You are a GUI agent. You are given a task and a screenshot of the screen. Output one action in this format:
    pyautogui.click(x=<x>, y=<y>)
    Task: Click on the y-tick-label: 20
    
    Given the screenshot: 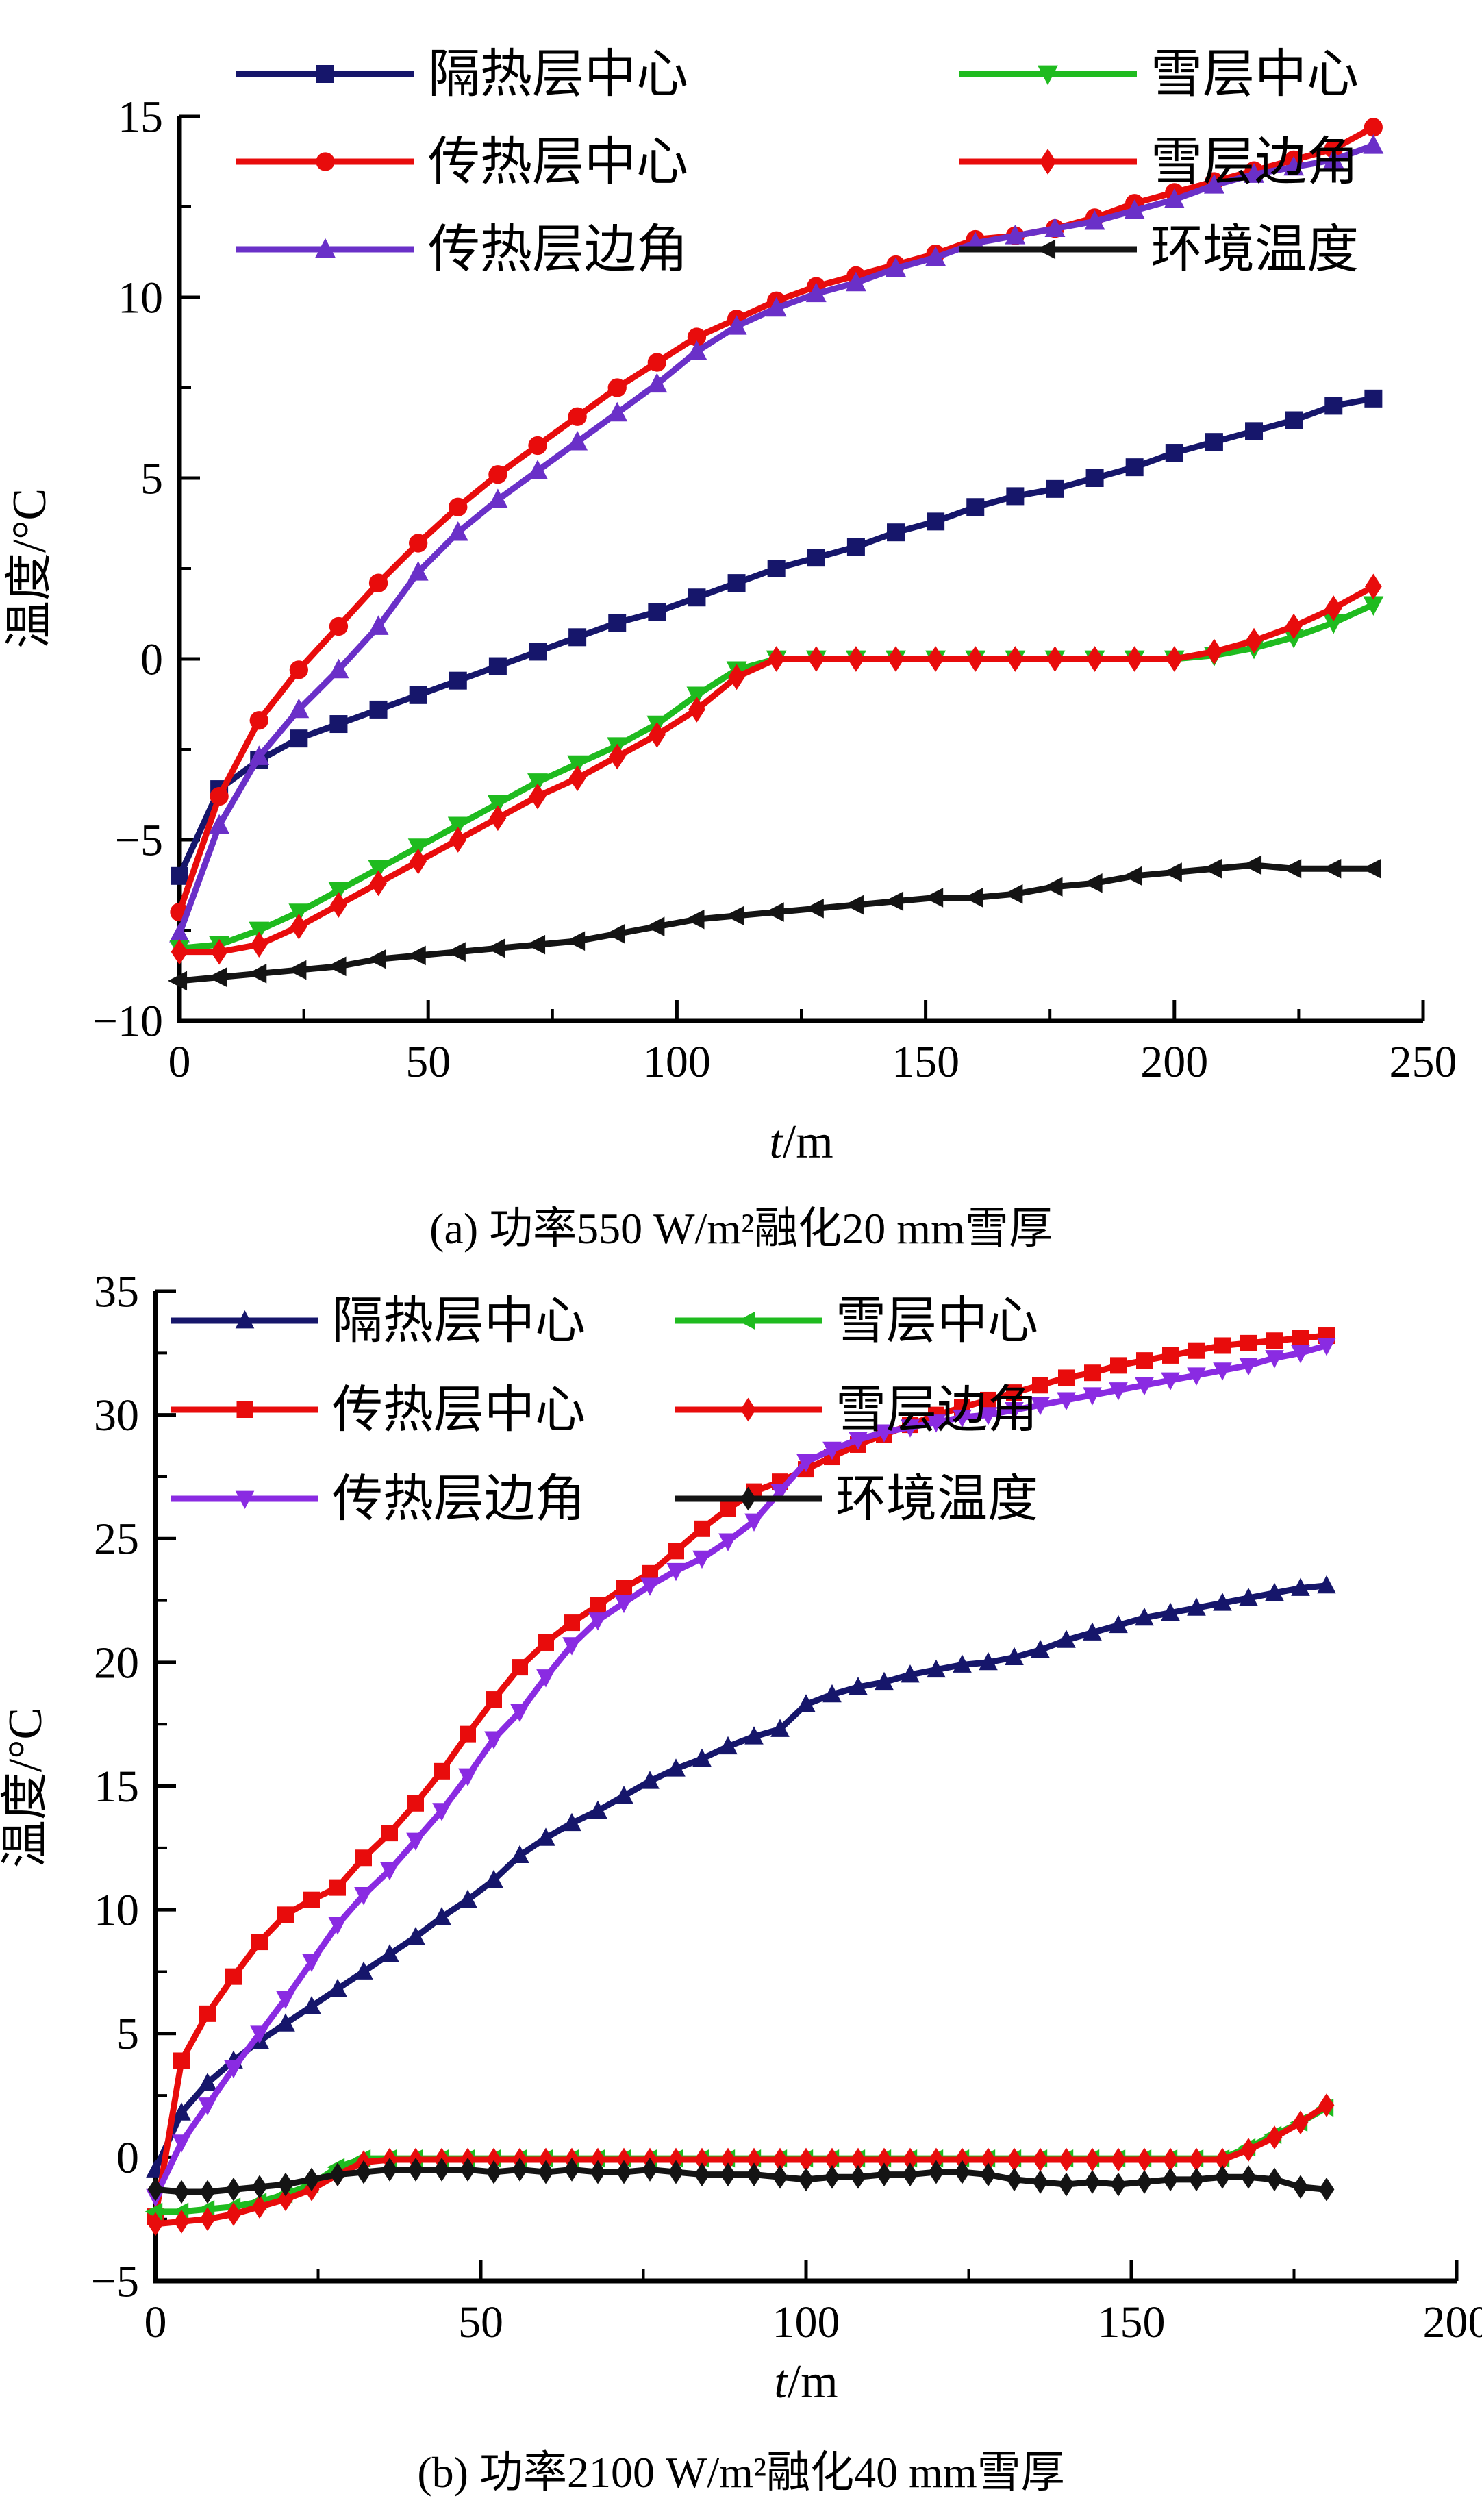 What is the action you would take?
    pyautogui.click(x=116, y=1663)
    